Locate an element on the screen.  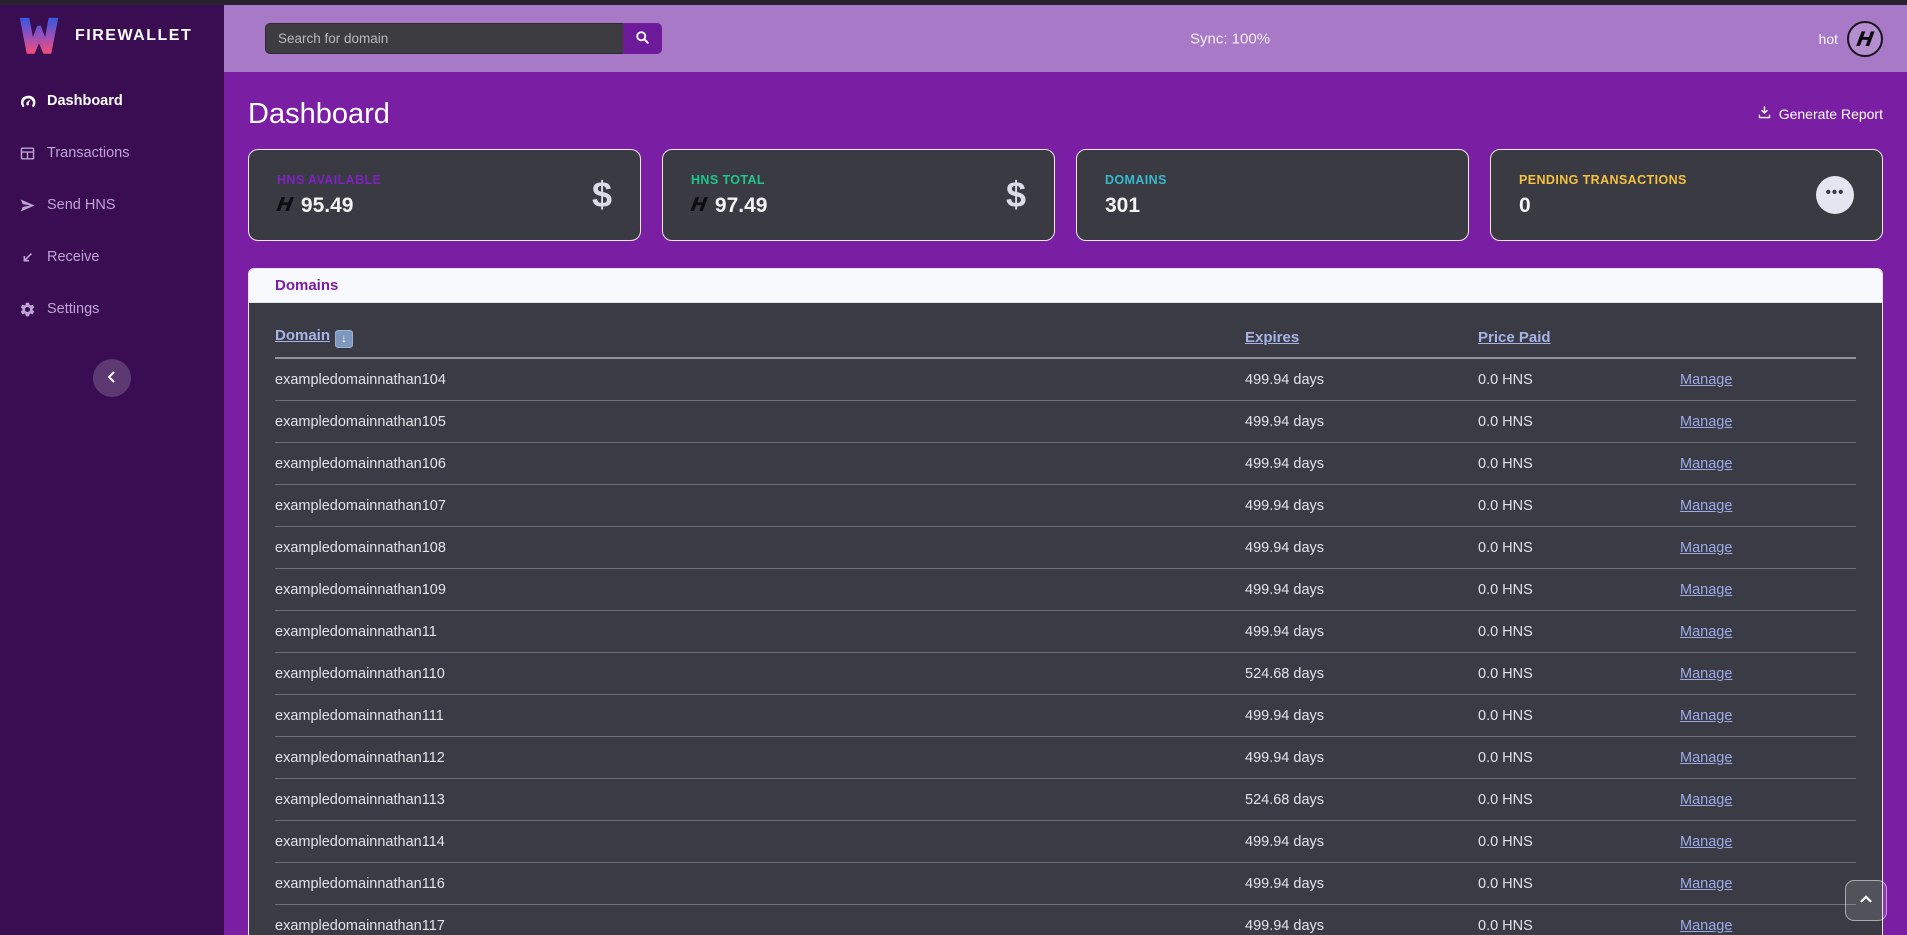
tachometer-icon is located at coordinates (27, 101).